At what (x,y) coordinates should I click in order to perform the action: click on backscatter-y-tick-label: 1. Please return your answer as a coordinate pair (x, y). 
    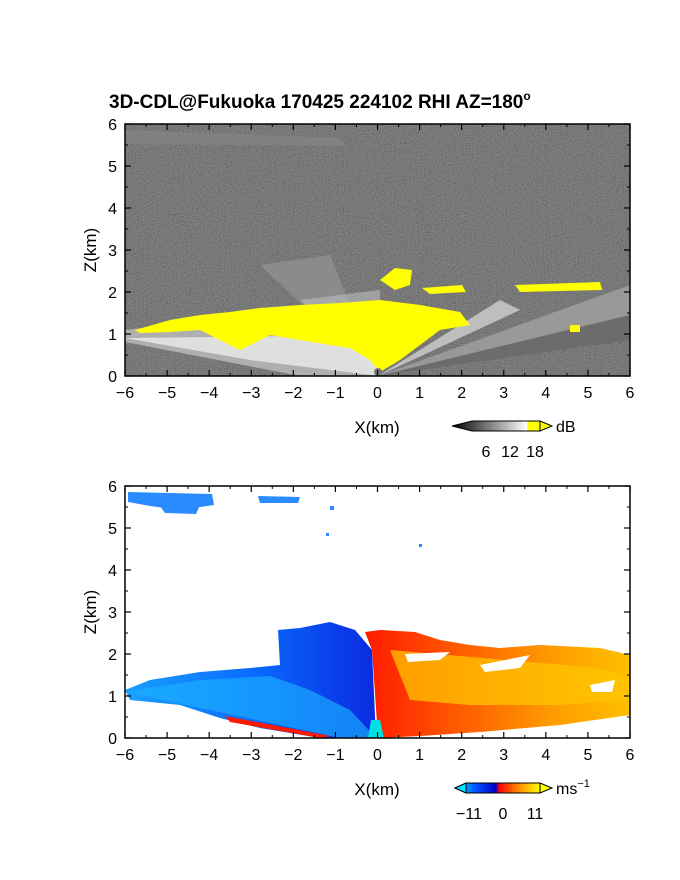
    Looking at the image, I should click on (112, 335).